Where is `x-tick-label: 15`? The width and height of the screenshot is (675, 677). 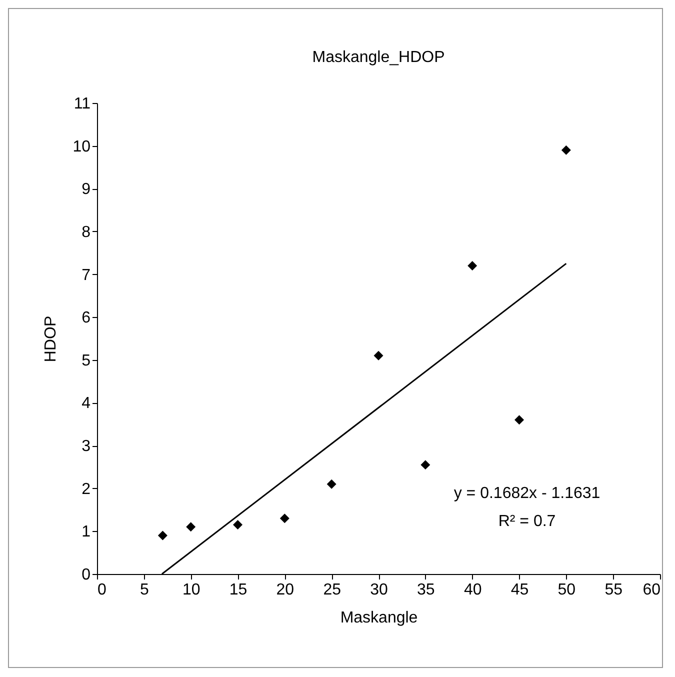 x-tick-label: 15 is located at coordinates (238, 590).